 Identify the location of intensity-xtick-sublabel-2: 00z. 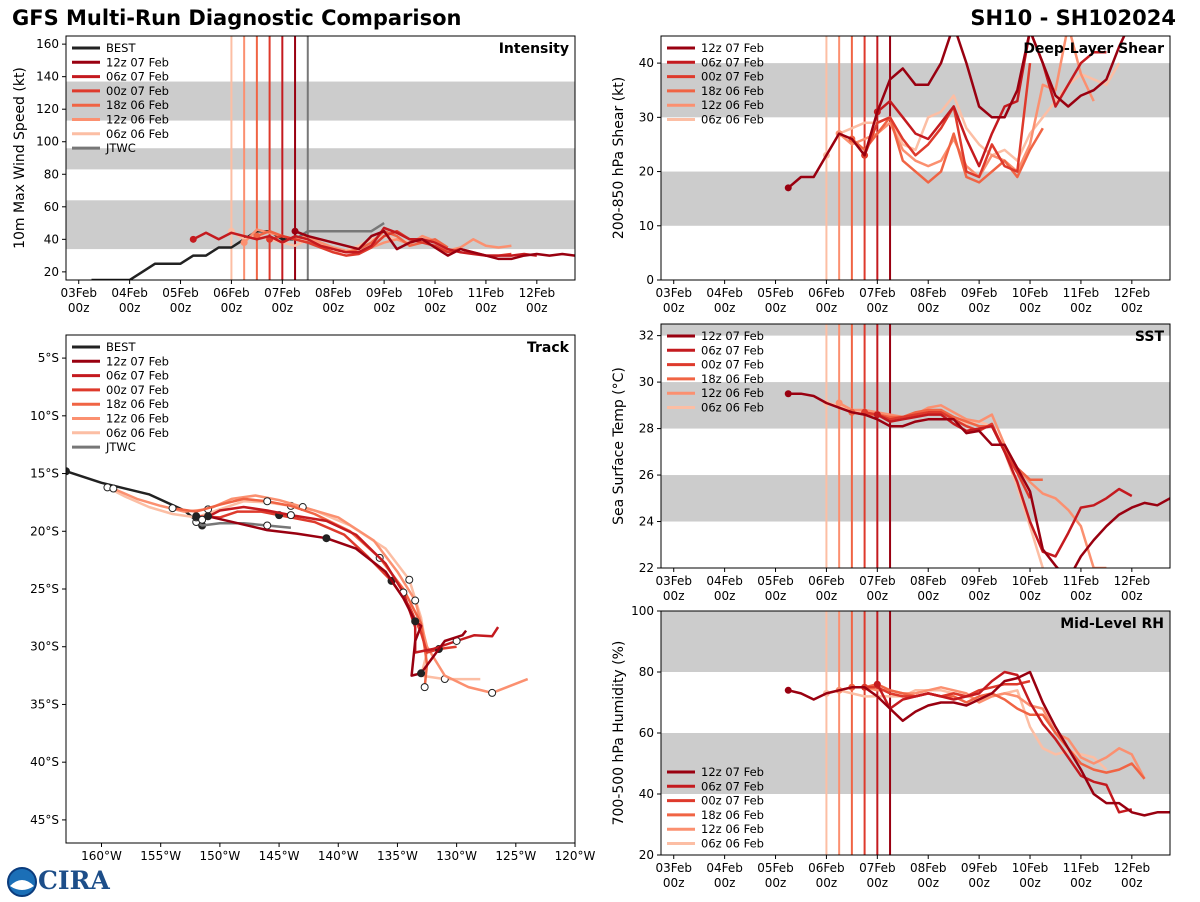
(181, 308).